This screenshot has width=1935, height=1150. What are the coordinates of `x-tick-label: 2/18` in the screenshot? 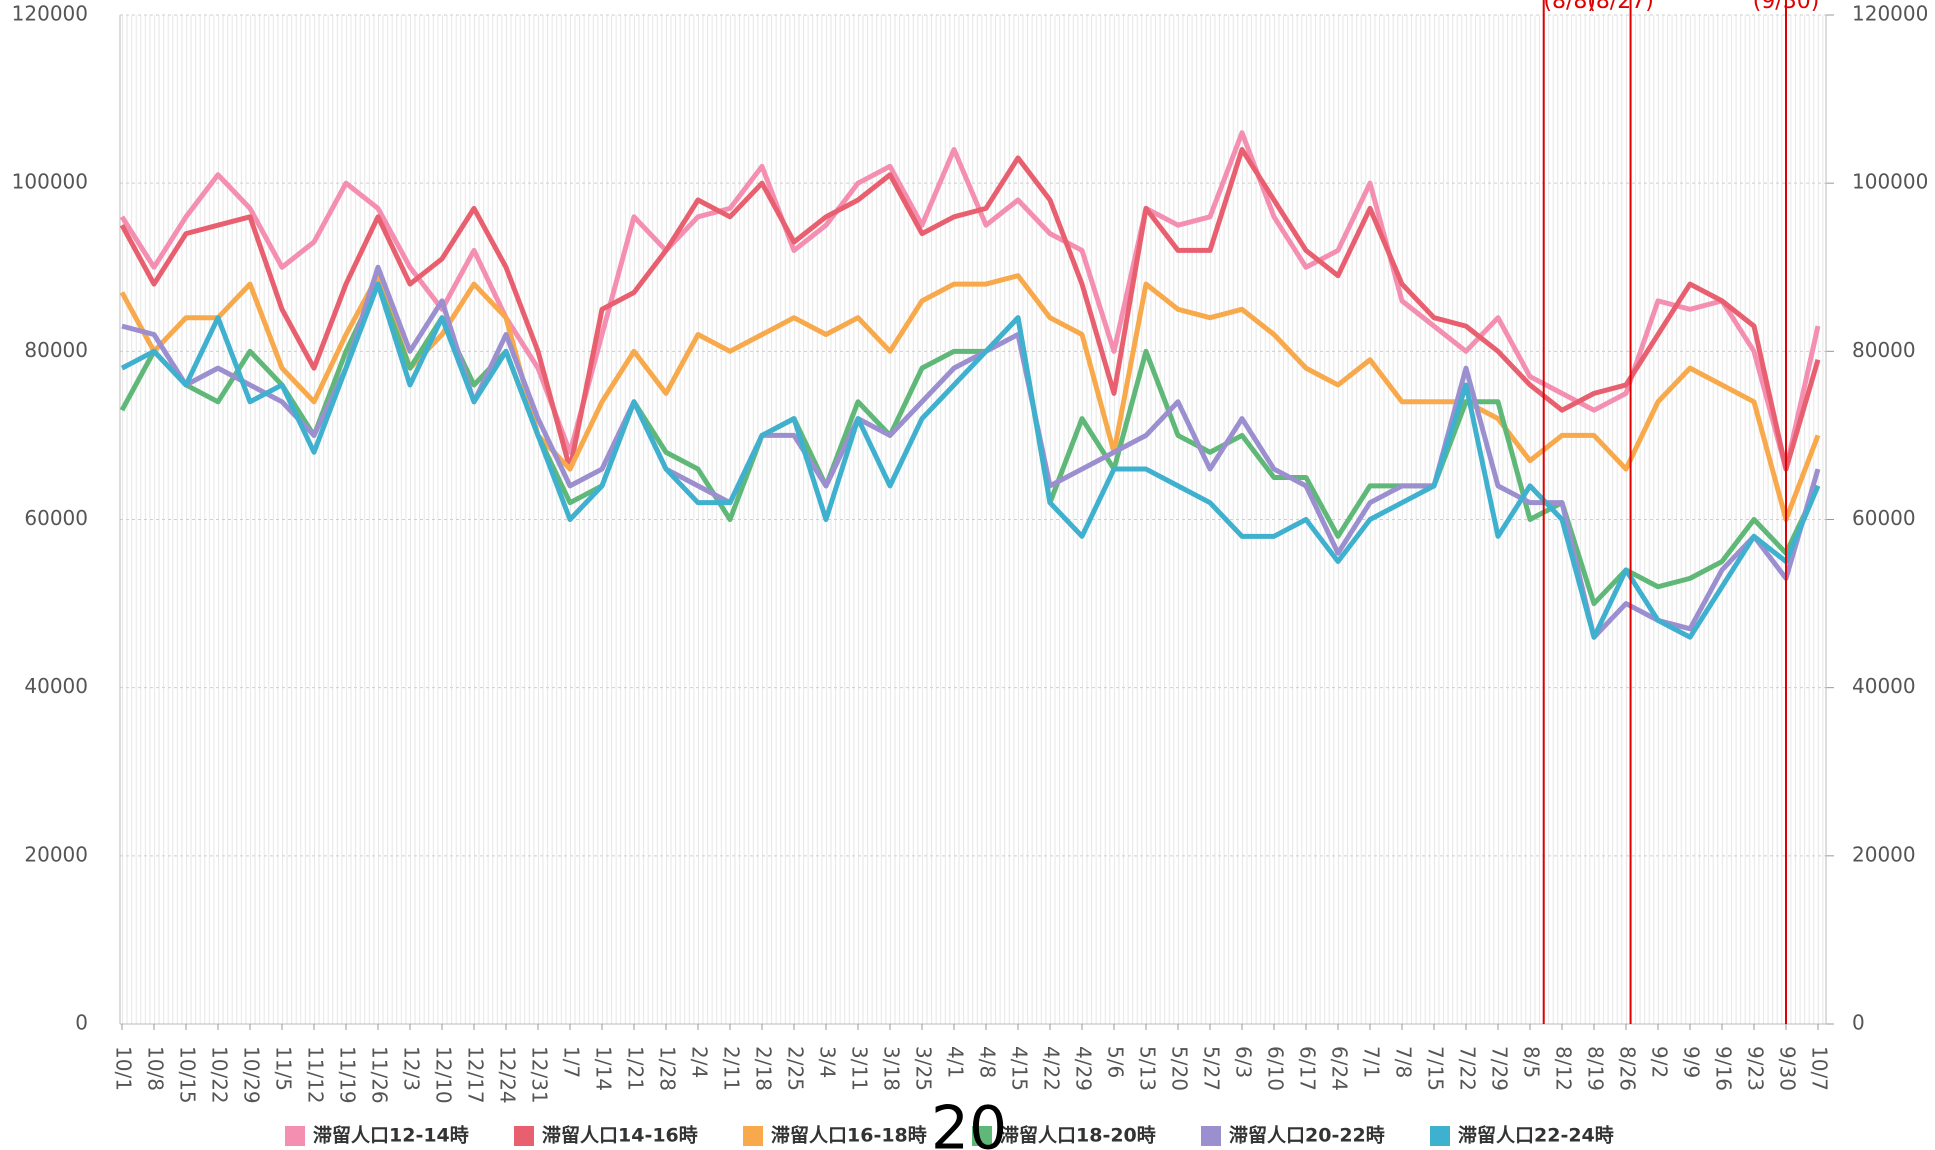 It's located at (764, 1068).